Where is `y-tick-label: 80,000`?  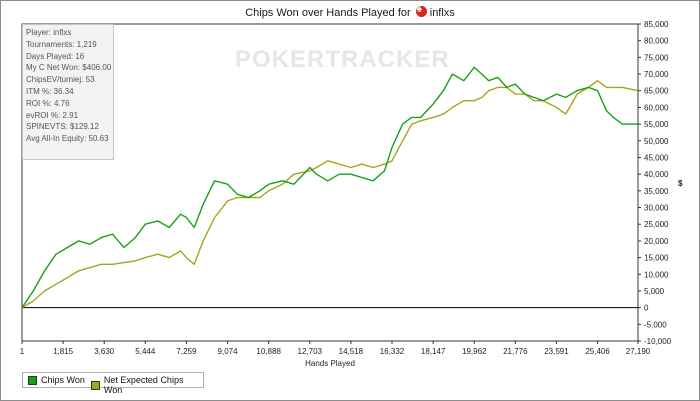
y-tick-label: 80,000 is located at coordinates (656, 41).